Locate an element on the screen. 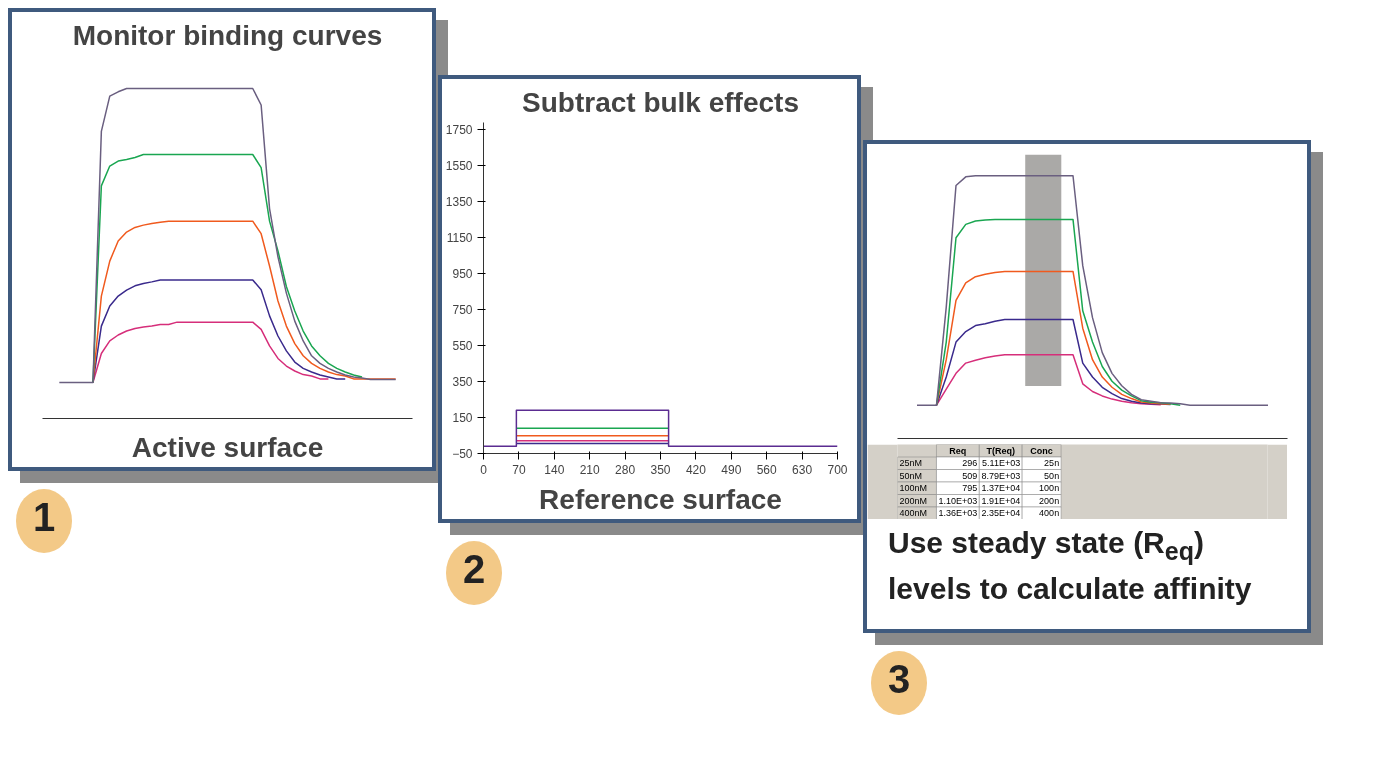 The width and height of the screenshot is (1394, 771). category-label: Req is located at coordinates (958, 450).